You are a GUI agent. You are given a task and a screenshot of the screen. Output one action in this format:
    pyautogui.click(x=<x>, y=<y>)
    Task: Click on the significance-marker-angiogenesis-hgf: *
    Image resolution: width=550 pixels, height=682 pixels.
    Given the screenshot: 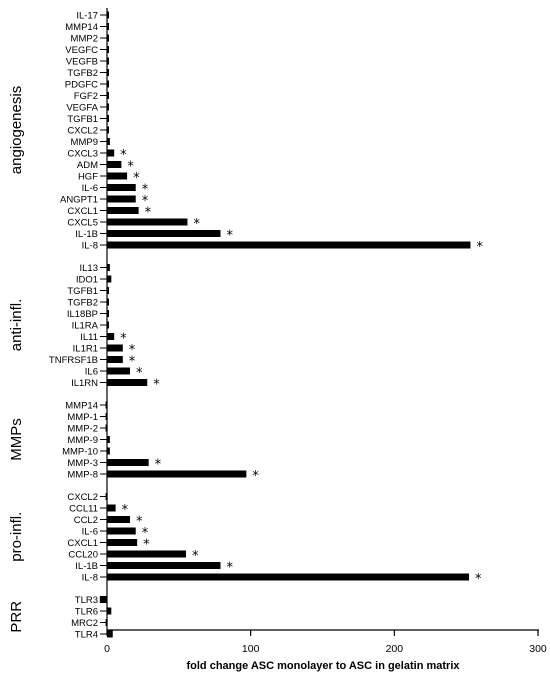 What is the action you would take?
    pyautogui.click(x=136, y=178)
    